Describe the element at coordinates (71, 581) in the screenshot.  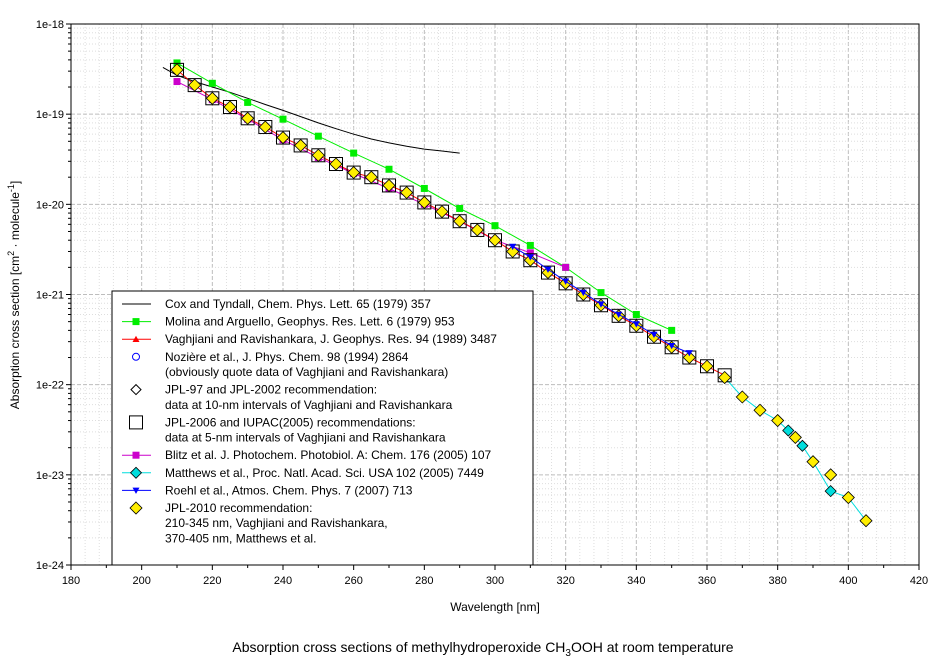
I see `x-tick-label: 180` at that location.